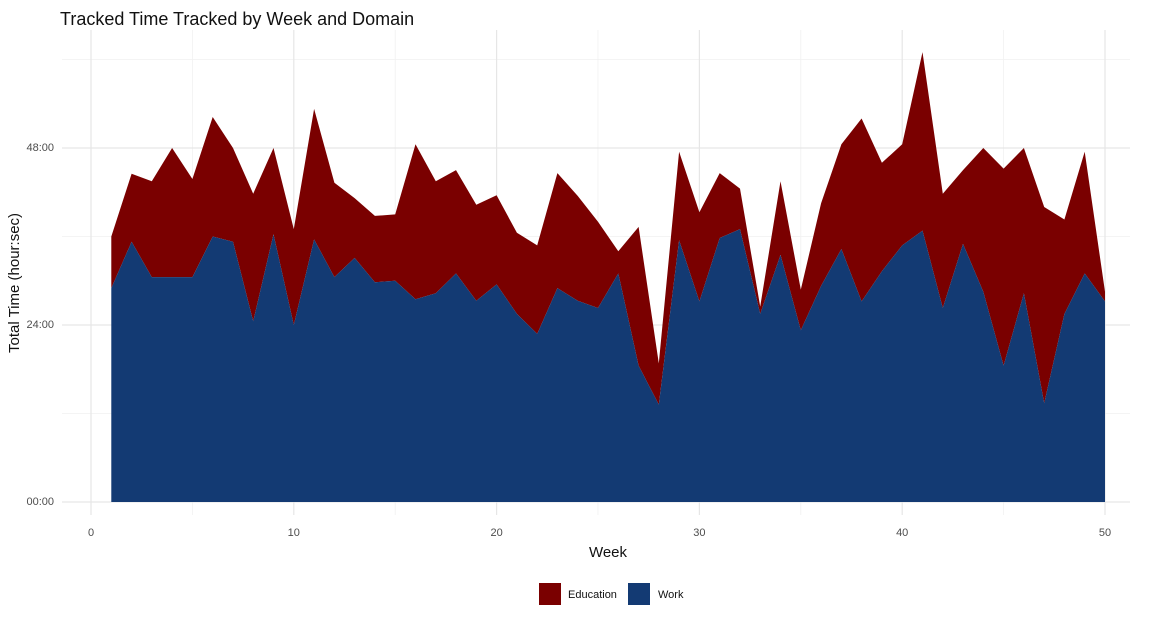 This screenshot has width=1163, height=620. Describe the element at coordinates (639, 594) in the screenshot. I see `legend-key-work` at that location.